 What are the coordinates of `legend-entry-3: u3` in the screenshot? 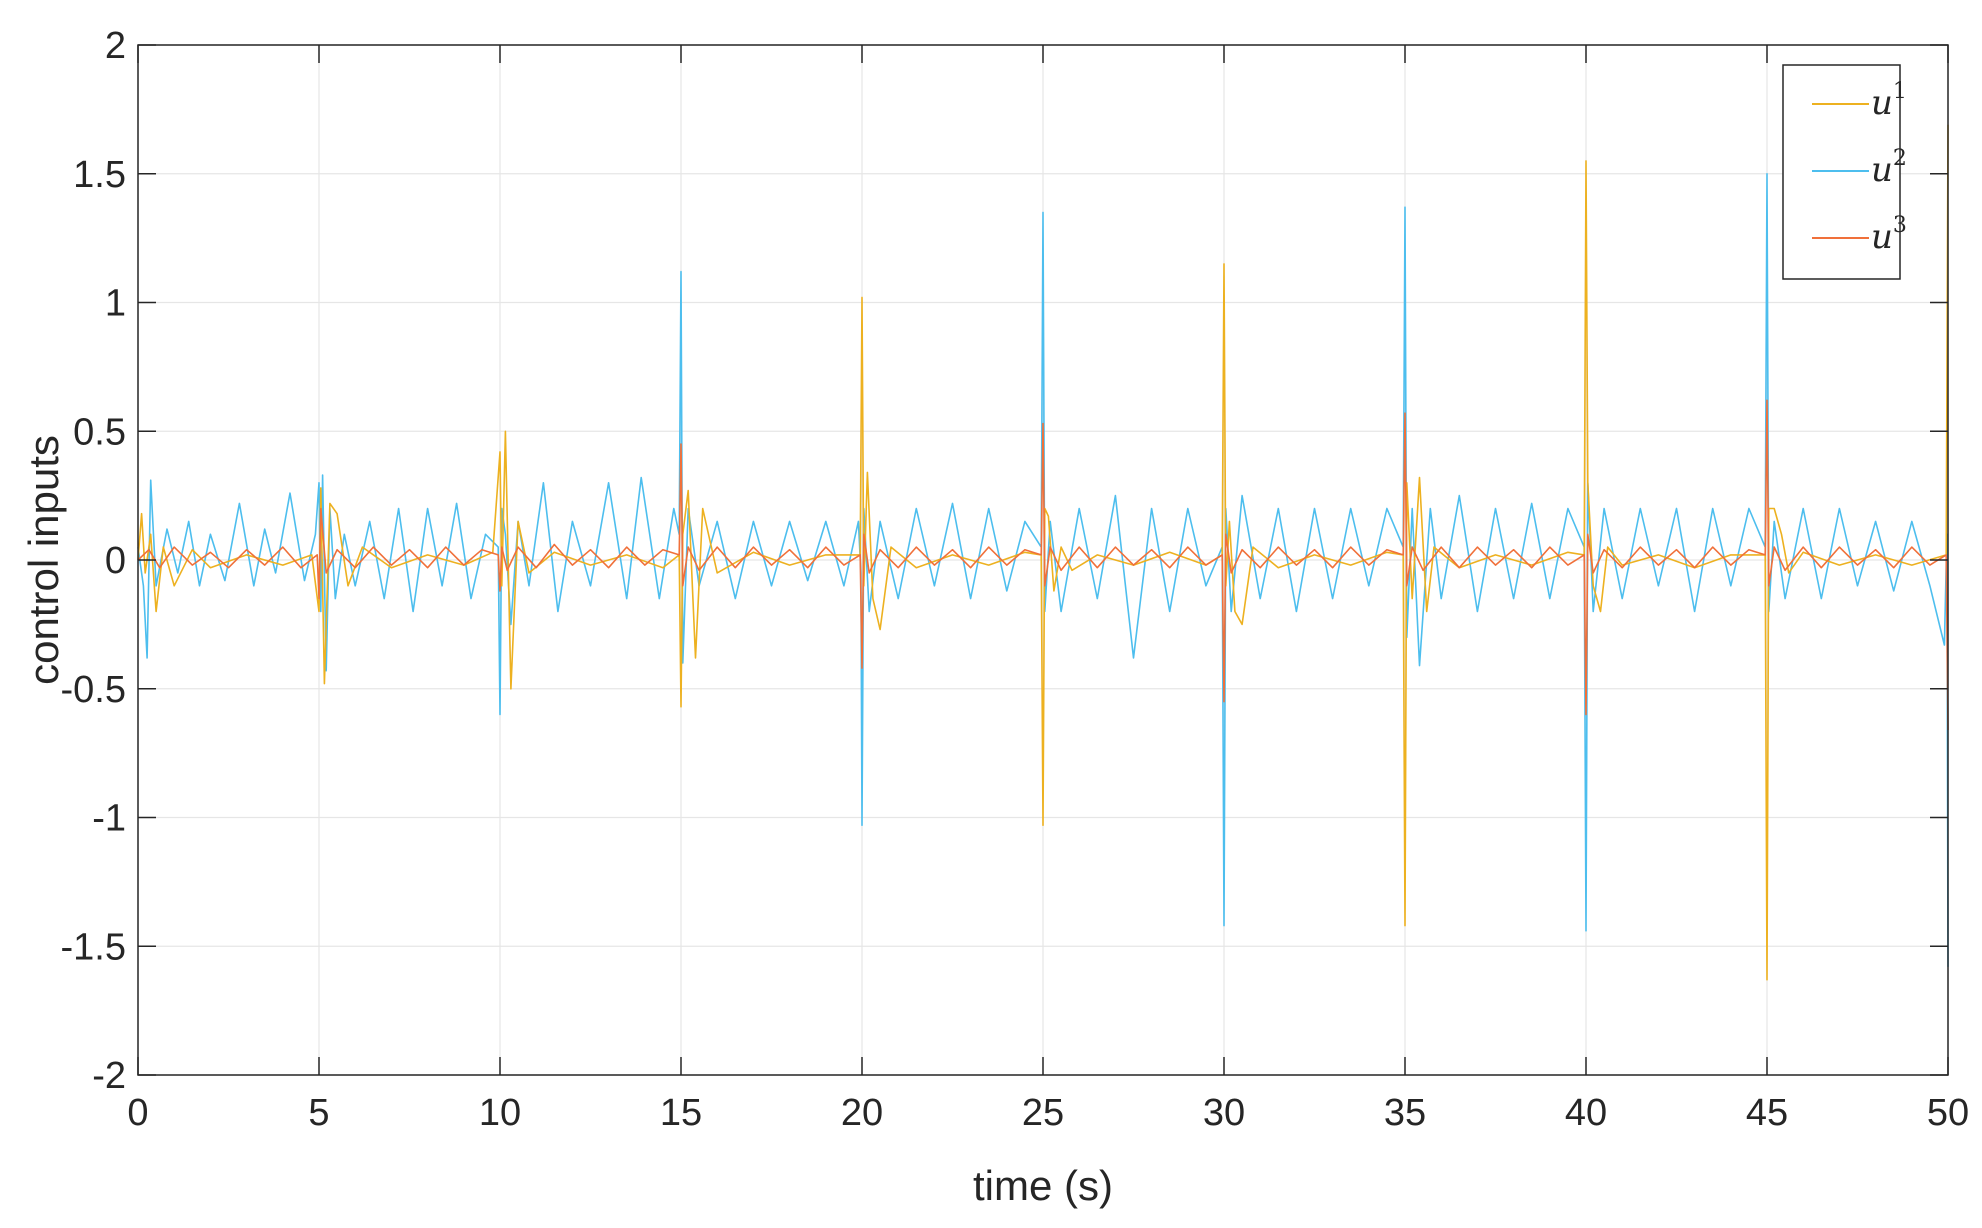 It's located at (1889, 235).